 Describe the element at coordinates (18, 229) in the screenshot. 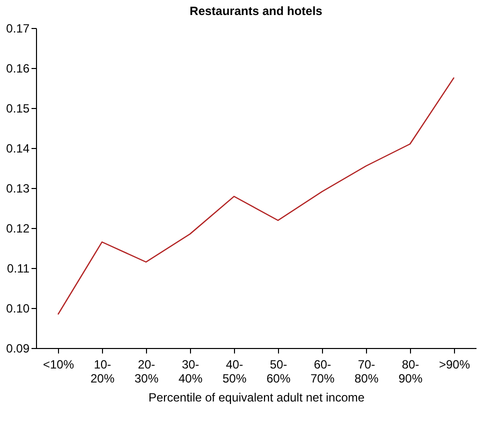

I see `y-tick-label: 0.12` at that location.